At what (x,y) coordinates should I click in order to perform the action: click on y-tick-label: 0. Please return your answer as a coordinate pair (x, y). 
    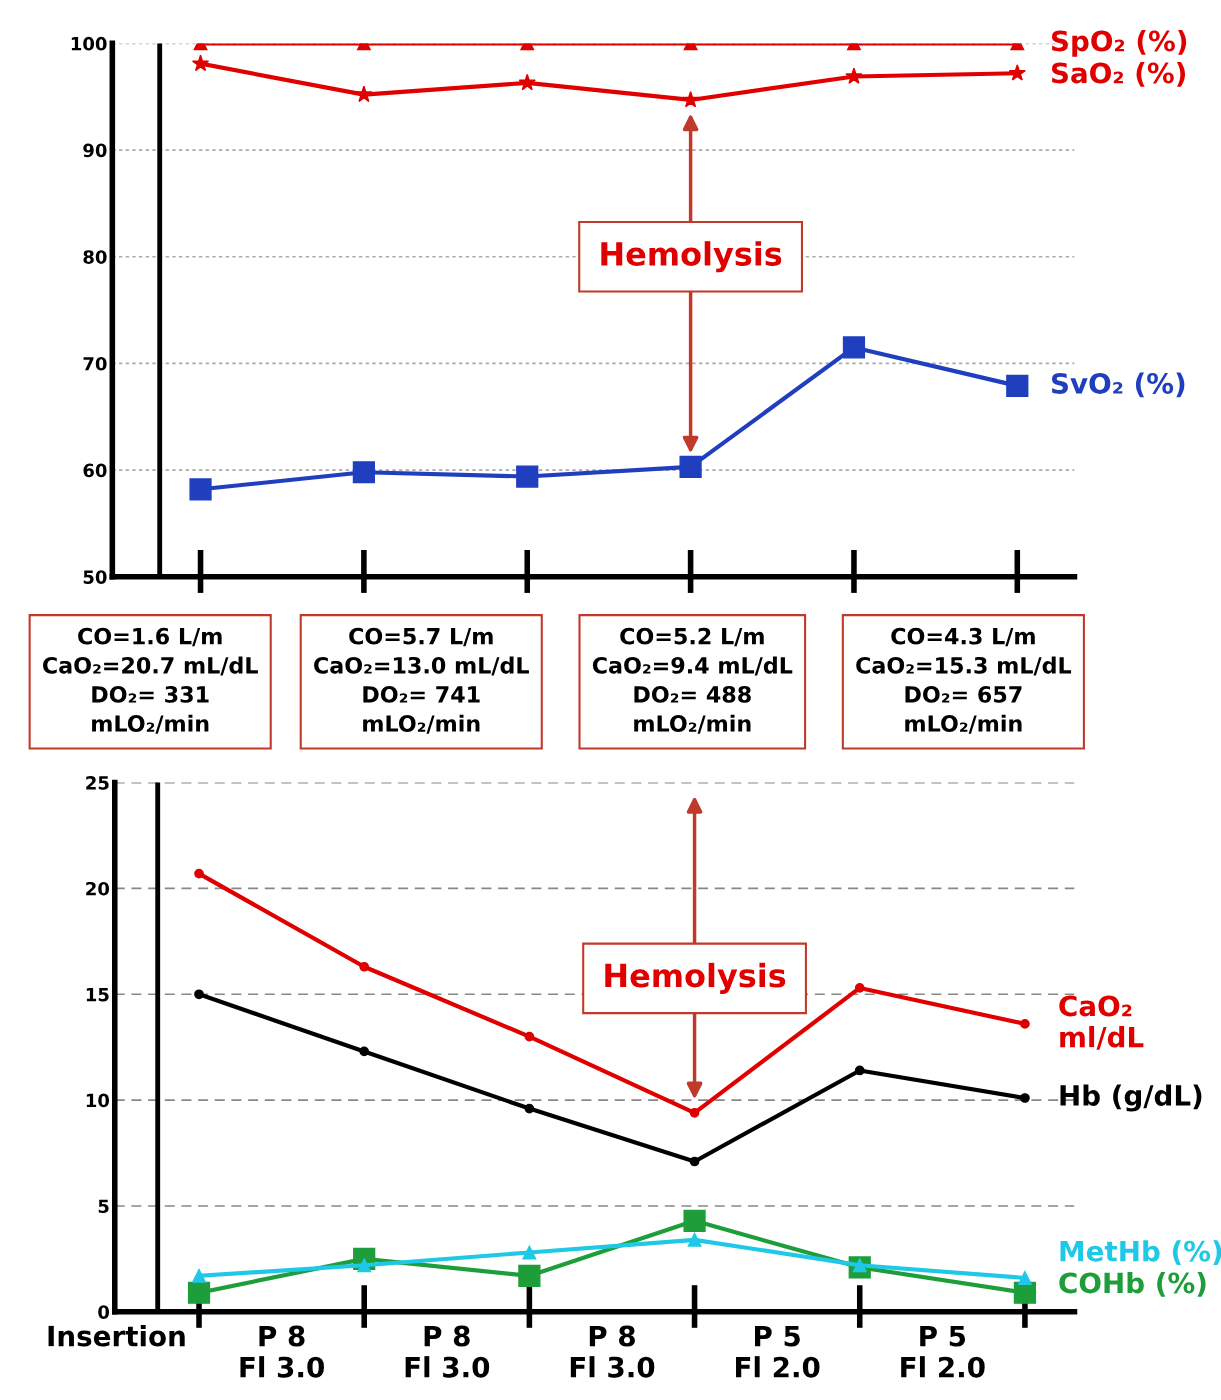
    Looking at the image, I should click on (104, 1312).